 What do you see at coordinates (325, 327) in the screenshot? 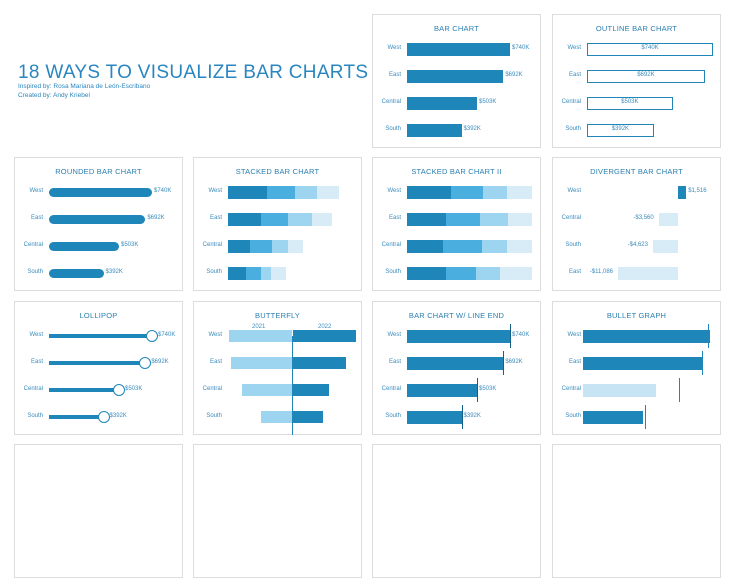
I see `legend-2022: 2022` at bounding box center [325, 327].